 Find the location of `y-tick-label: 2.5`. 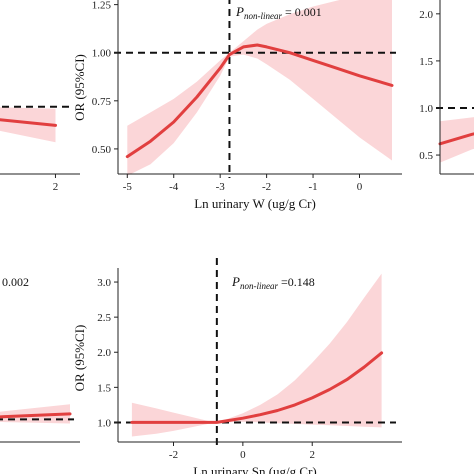

y-tick-label: 2.5 is located at coordinates (104, 318).